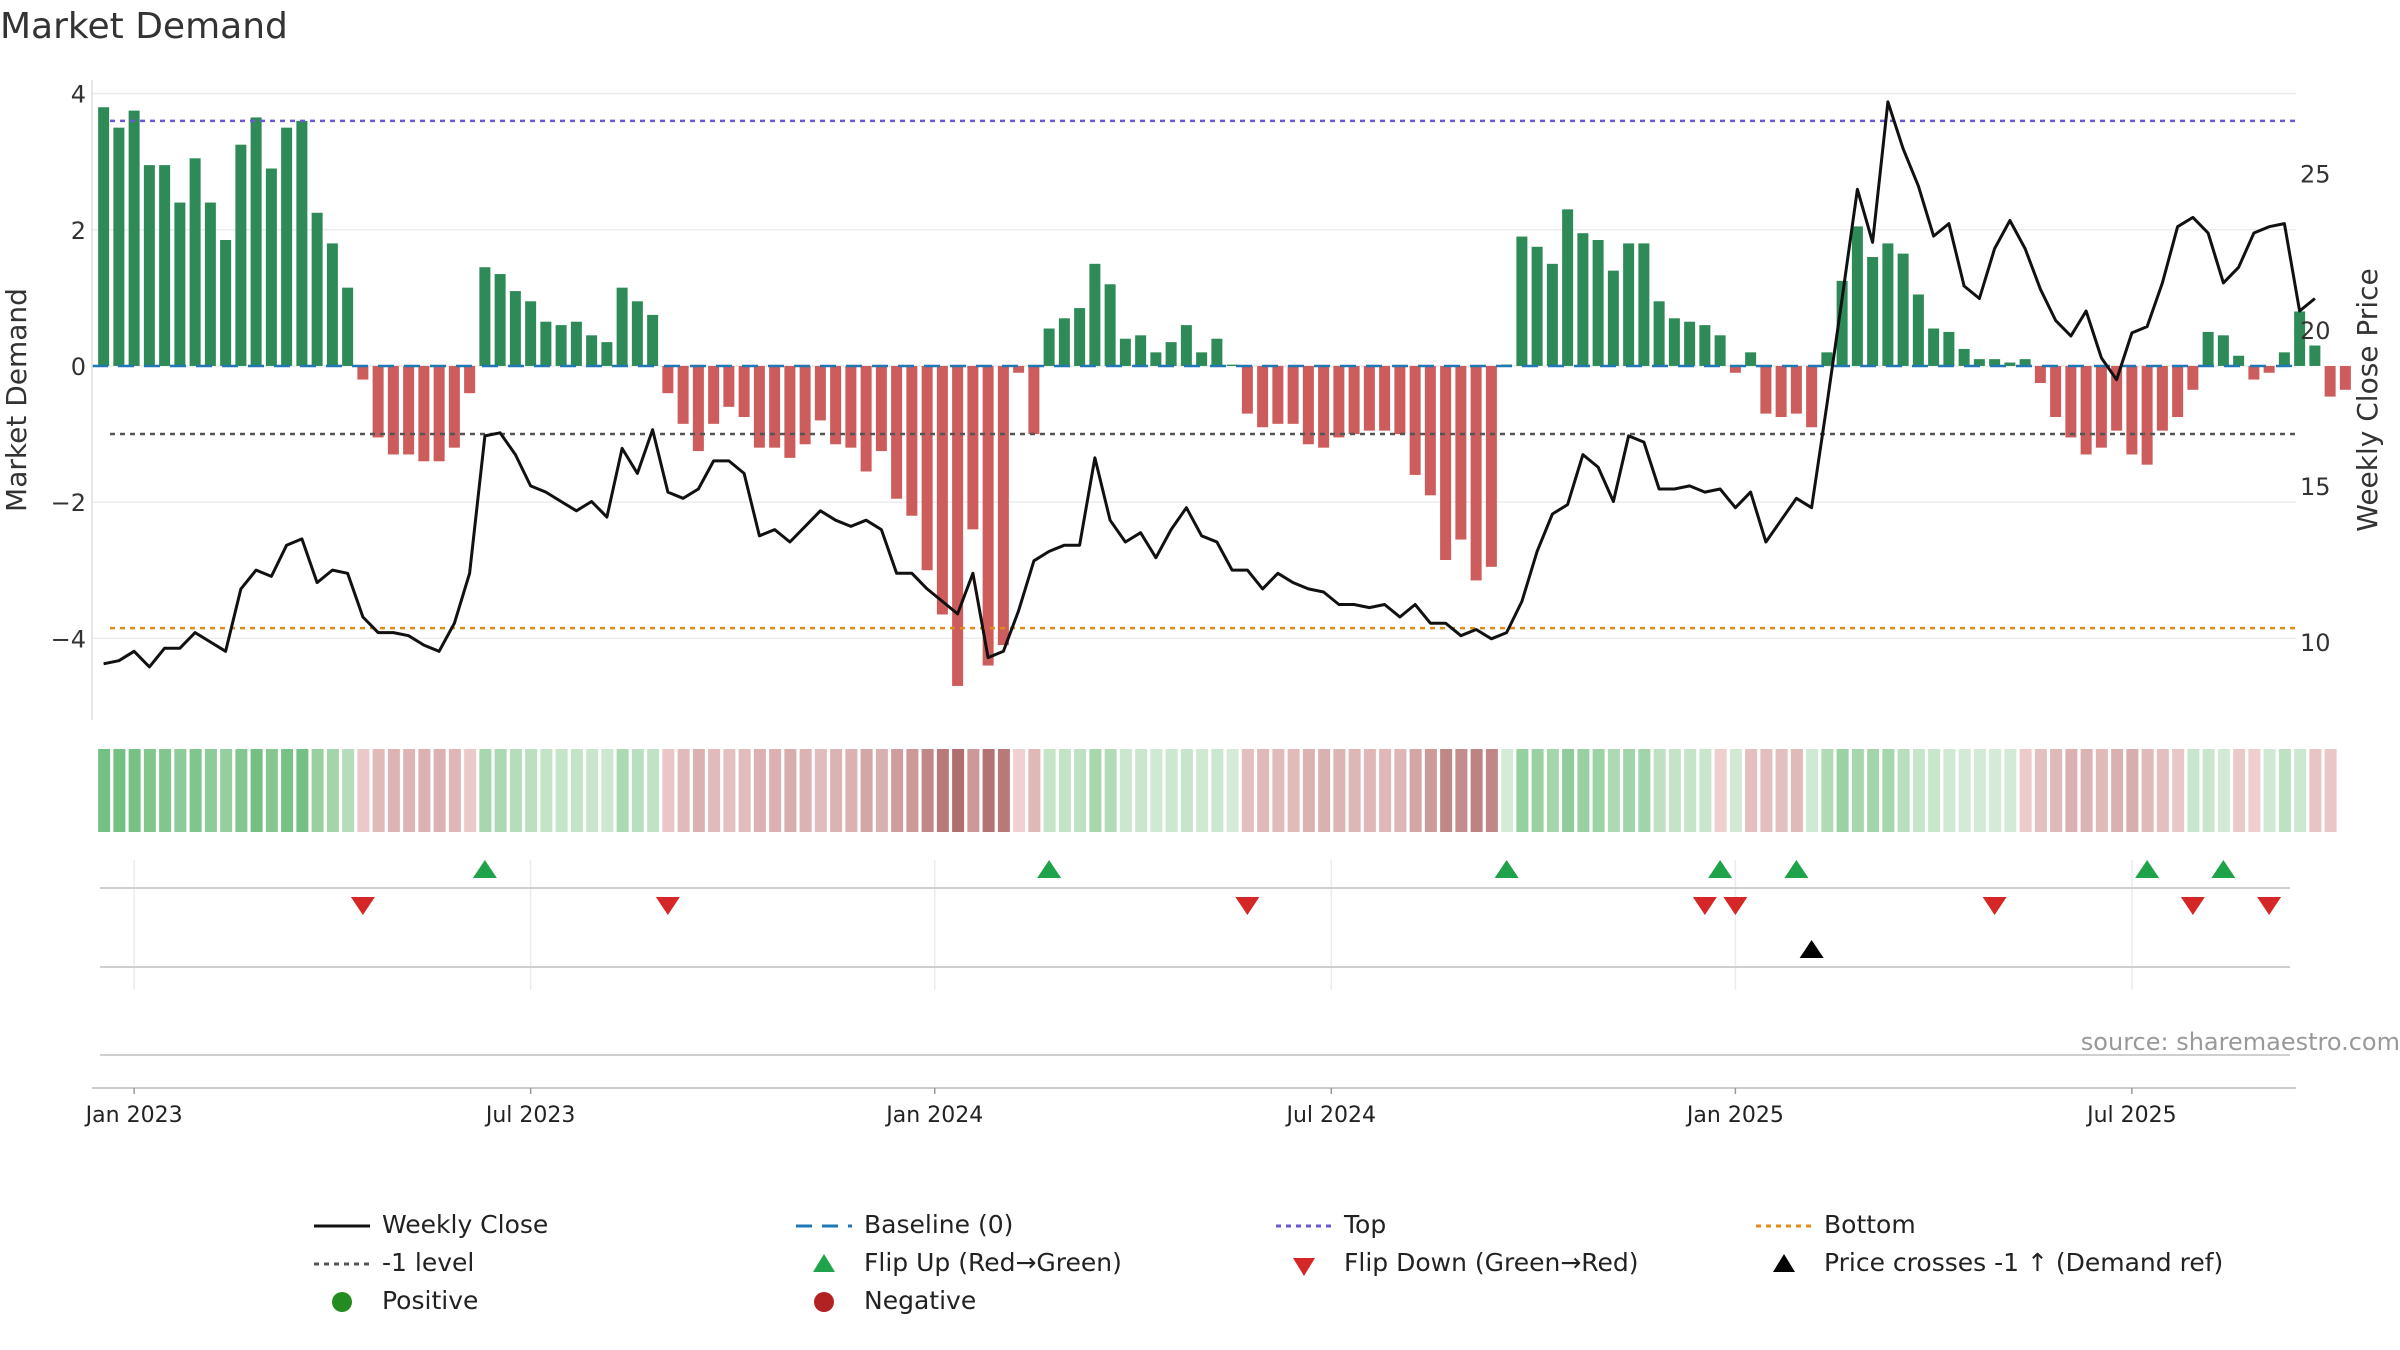  I want to click on x-tick-label: Jul 2025, so click(2131, 1115).